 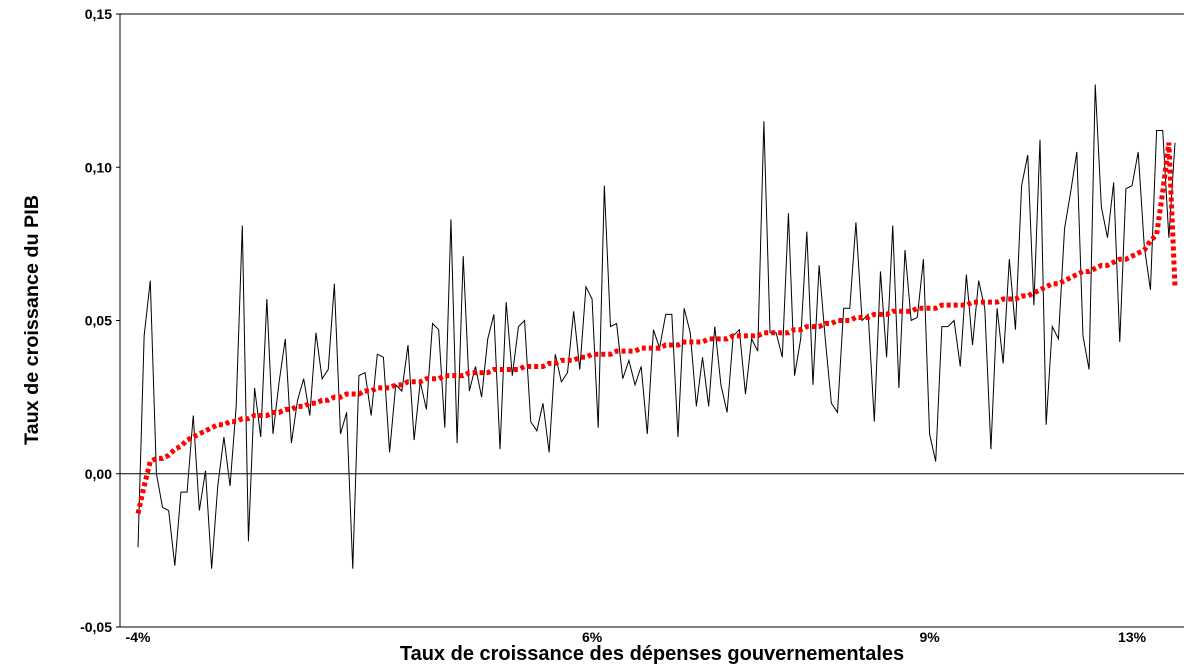 I want to click on y-tick-label: 0,00, so click(x=98, y=474).